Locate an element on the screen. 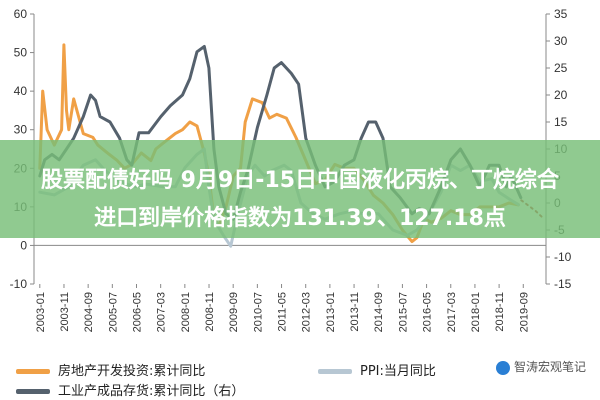  watermark: 智涛宏观笔记 is located at coordinates (540, 366).